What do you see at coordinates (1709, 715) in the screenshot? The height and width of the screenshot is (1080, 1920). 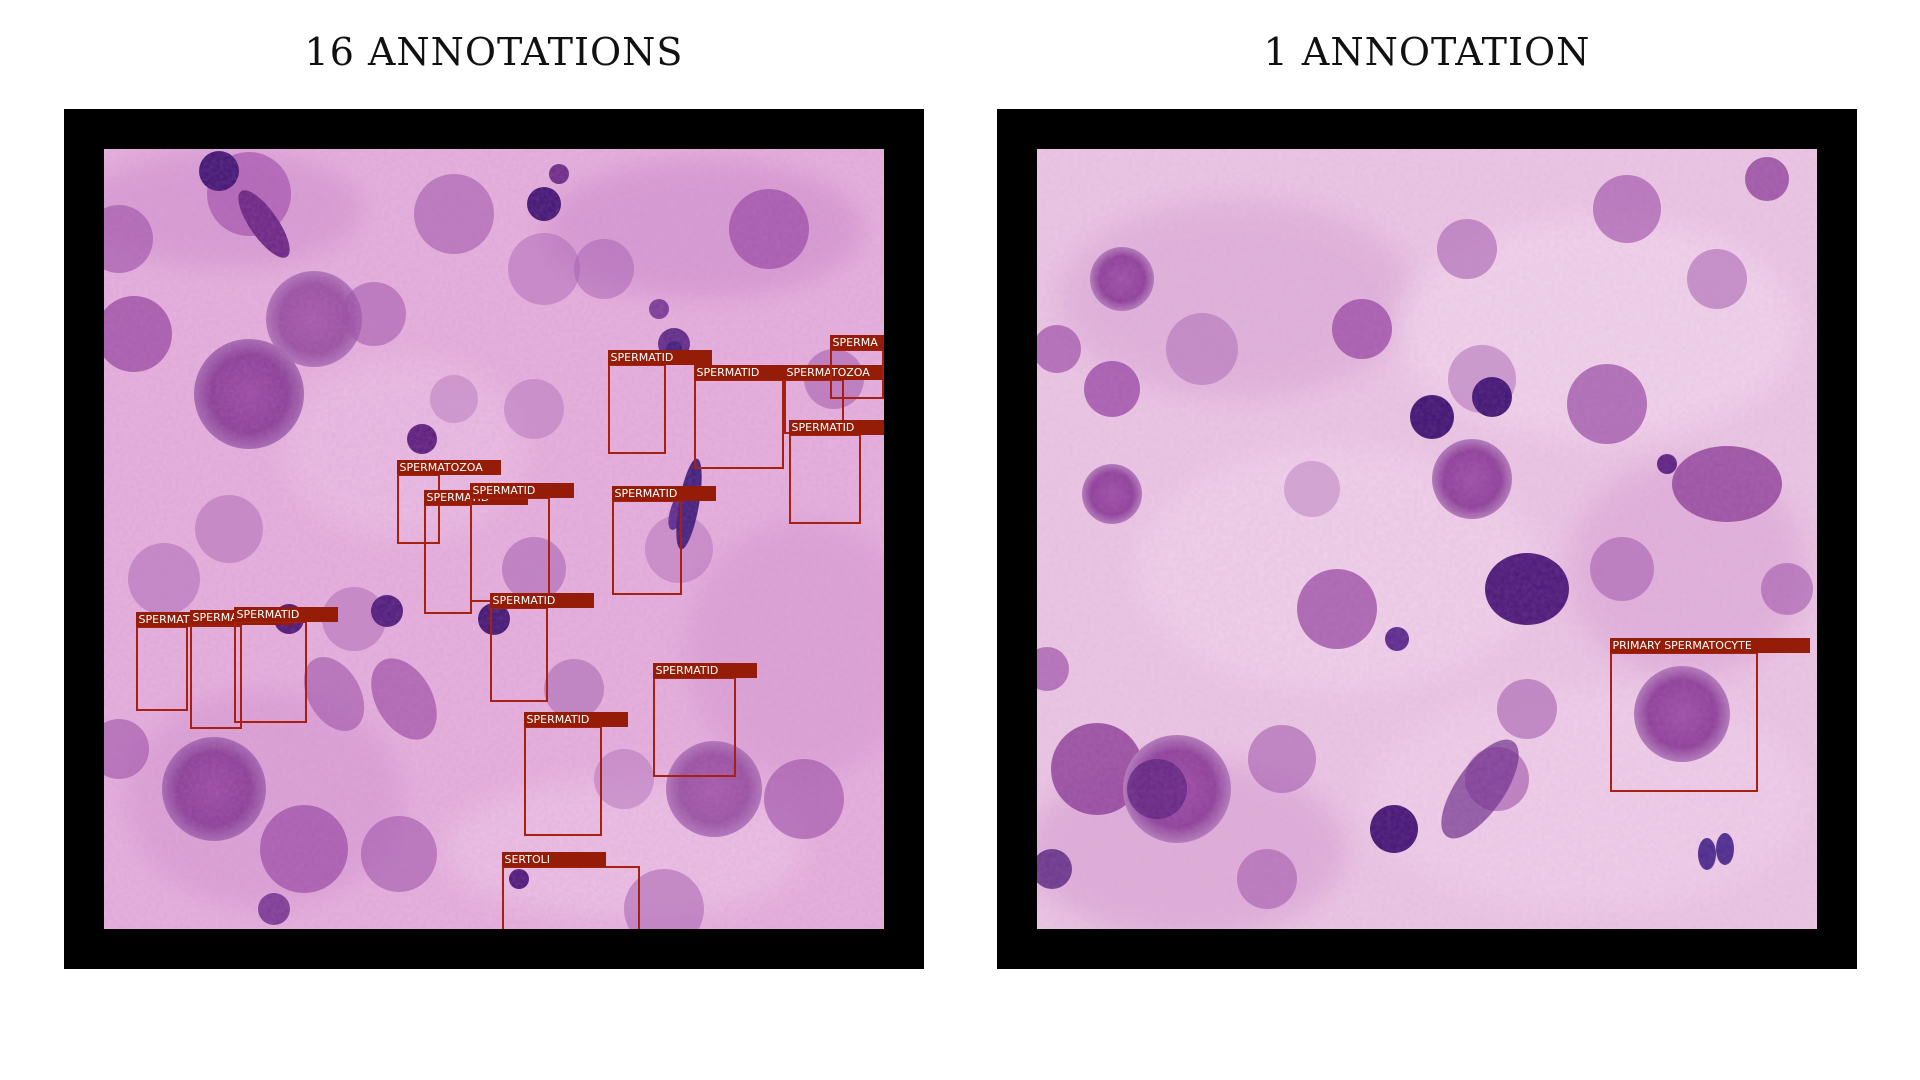 I see `annotation-box: PRIMARY SPERMATOCYTE` at bounding box center [1709, 715].